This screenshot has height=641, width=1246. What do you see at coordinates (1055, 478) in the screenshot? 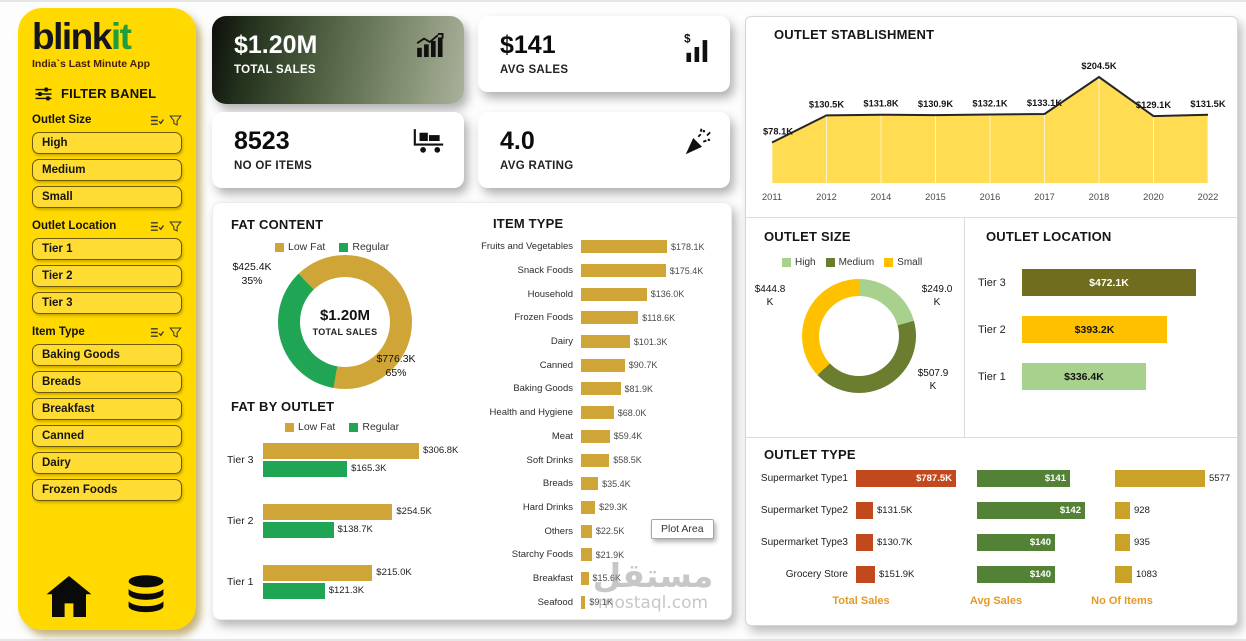
I see `bar-value-label: $141` at bounding box center [1055, 478].